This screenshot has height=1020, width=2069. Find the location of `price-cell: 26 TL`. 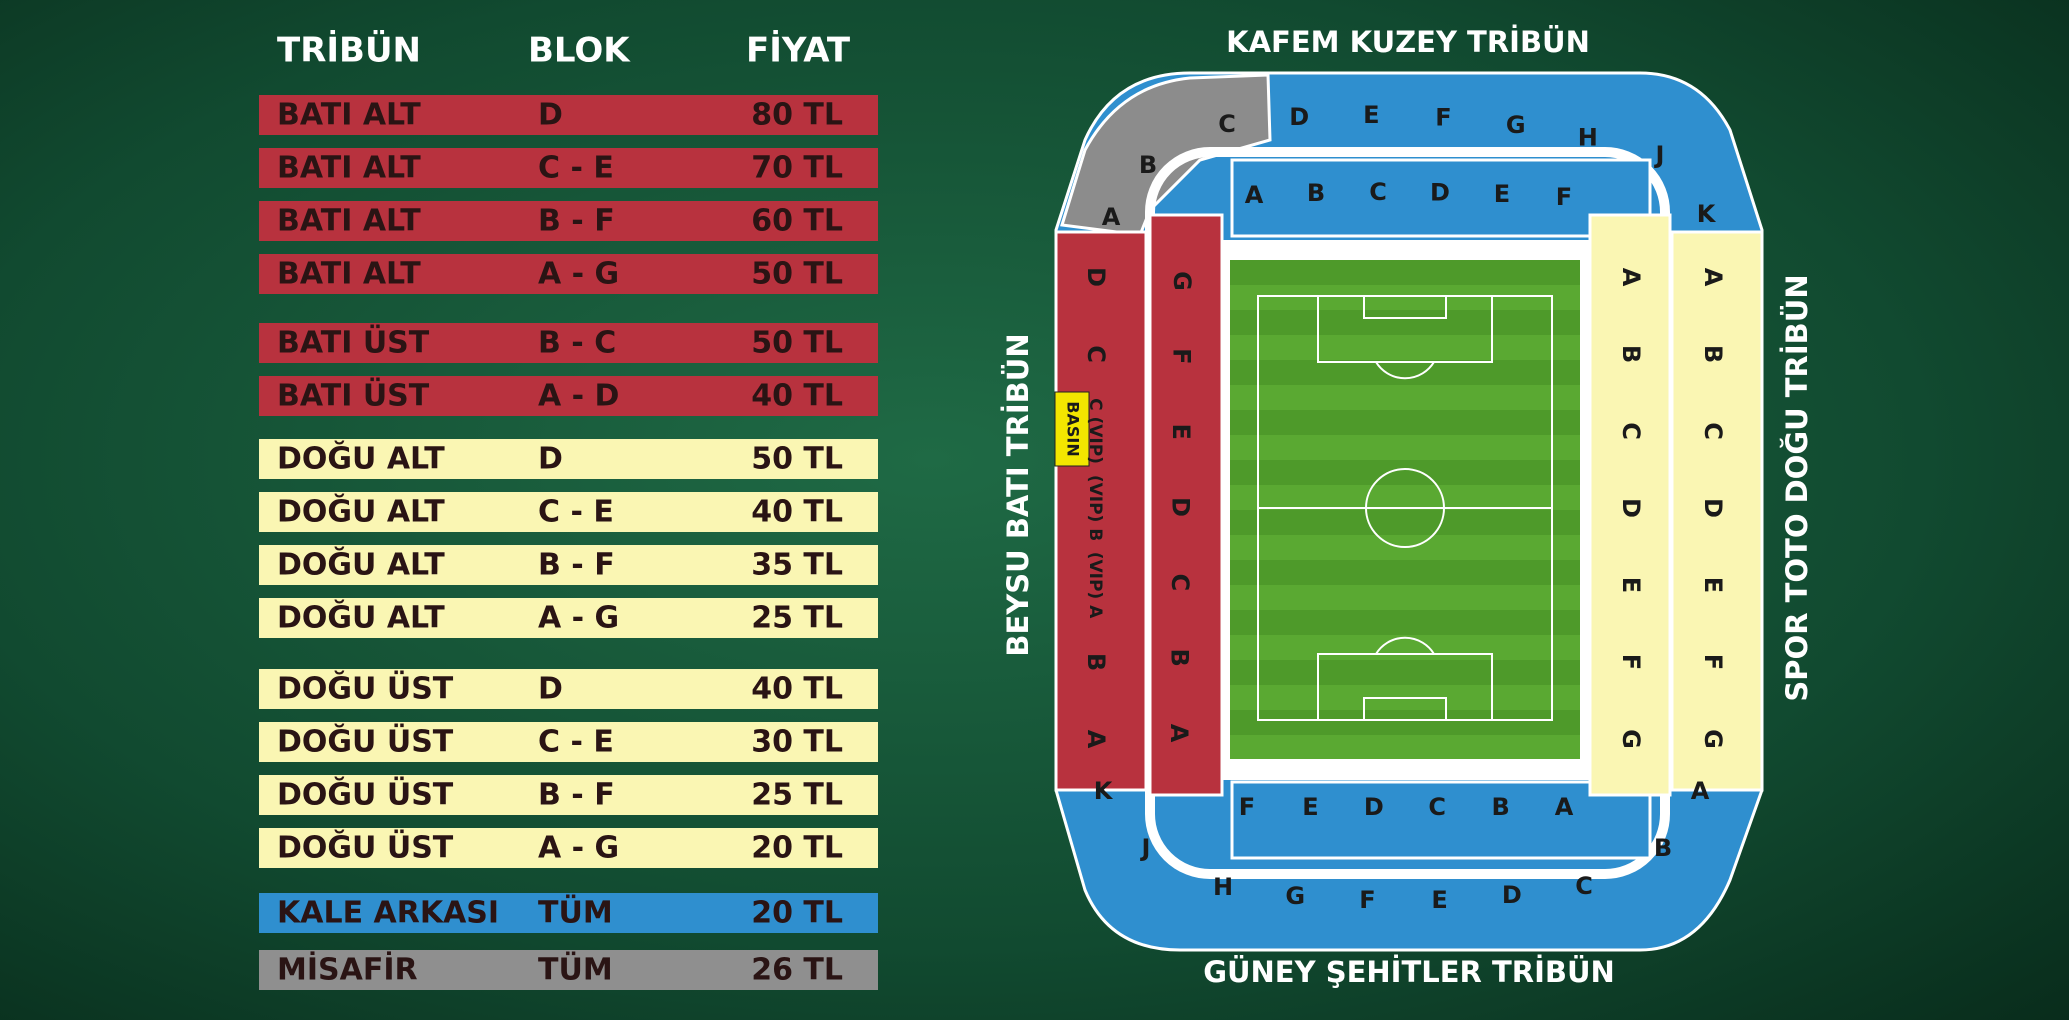

price-cell: 26 TL is located at coordinates (797, 970).